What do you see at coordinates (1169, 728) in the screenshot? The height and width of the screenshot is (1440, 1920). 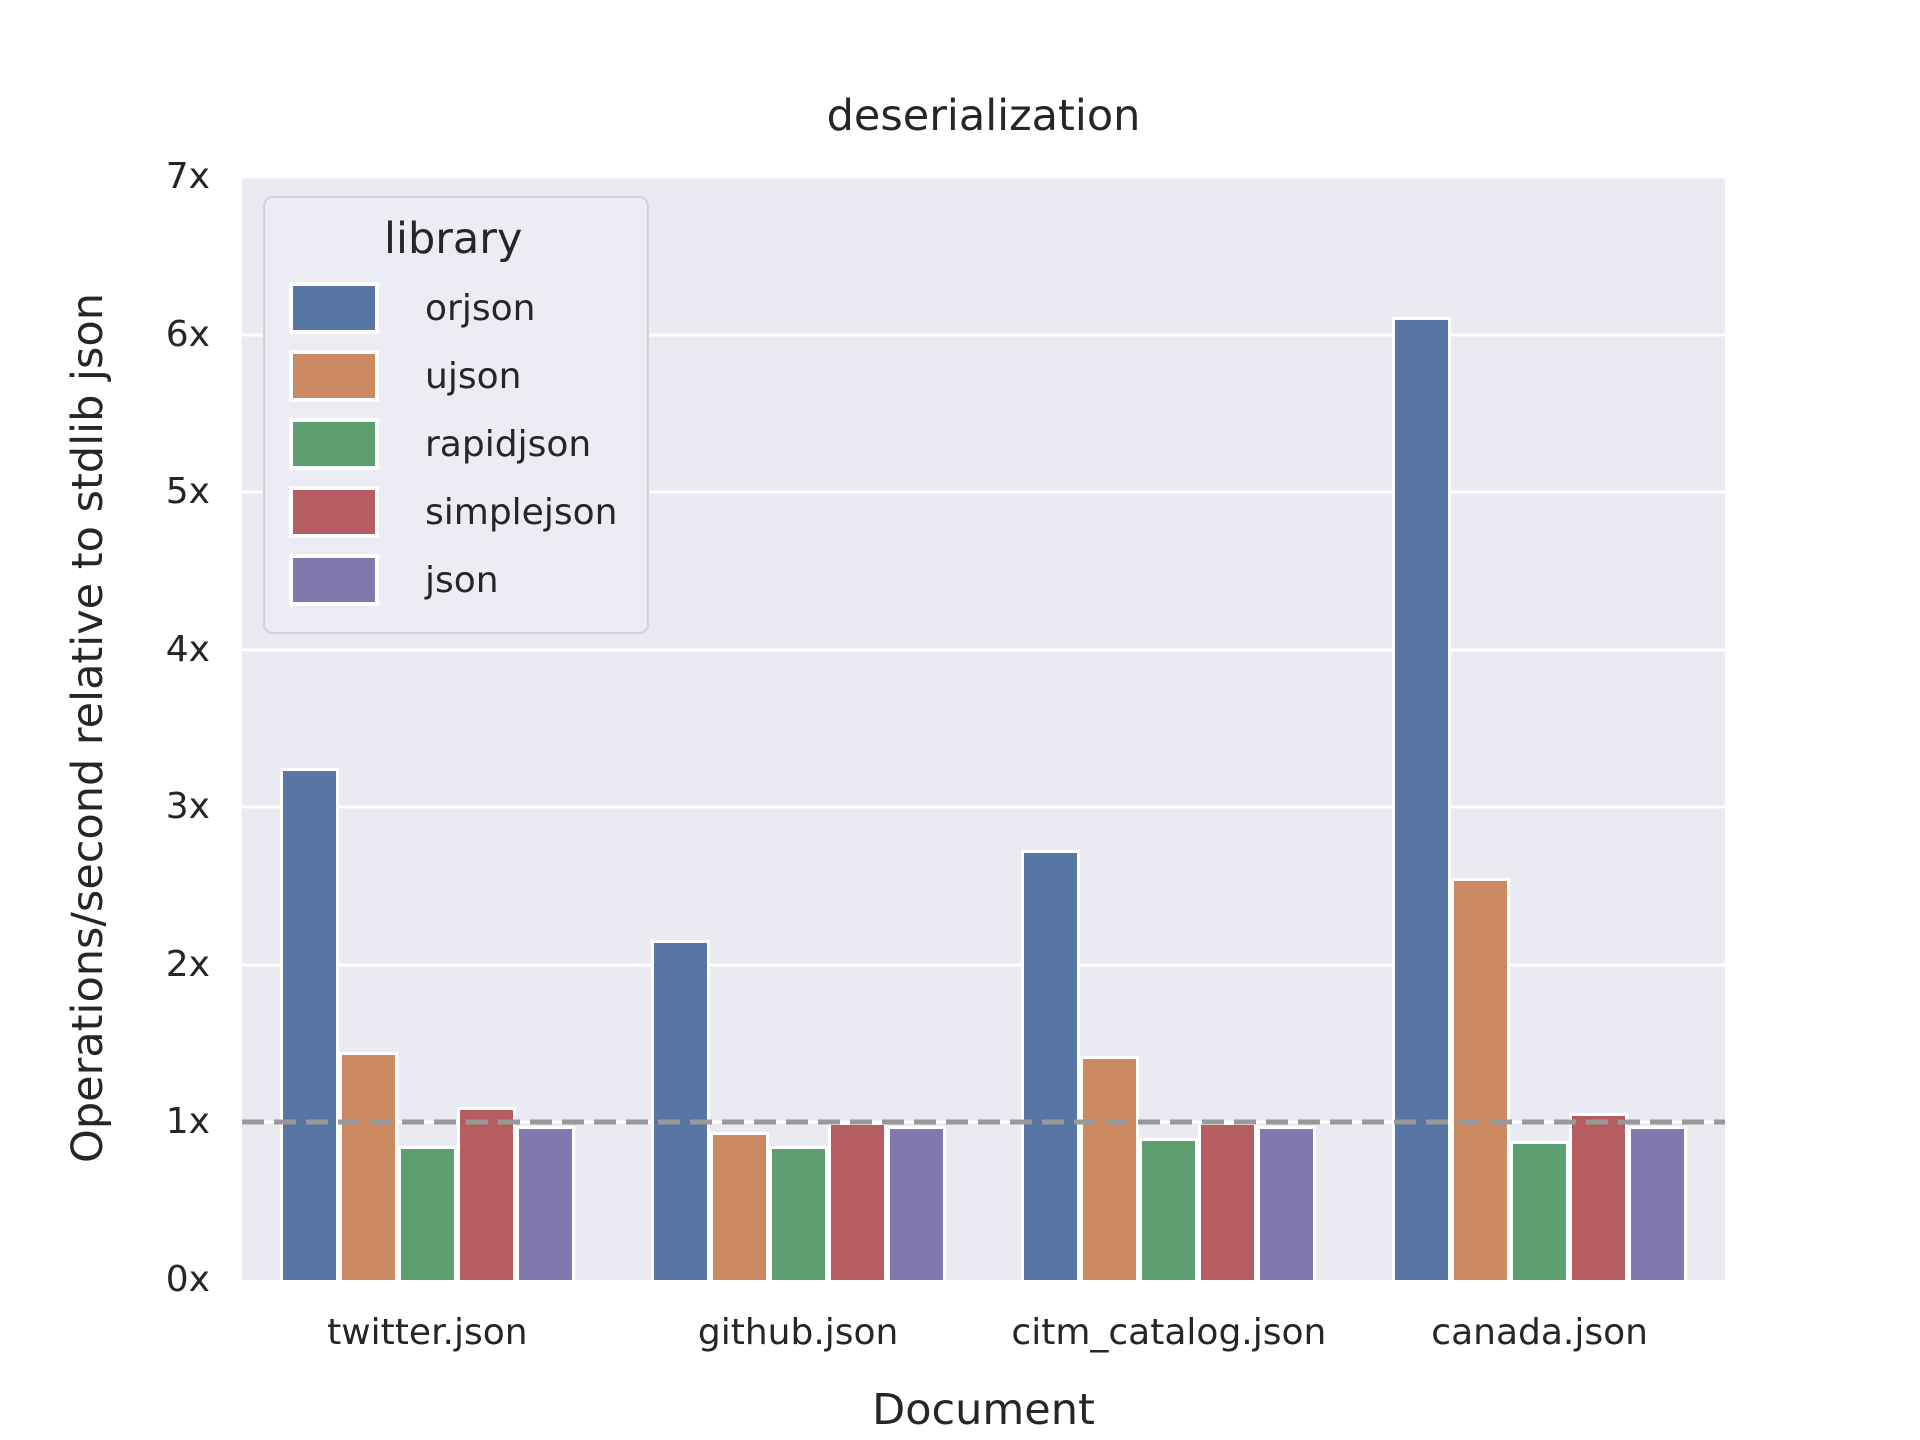 I see `bar-group-citm_catalog.json` at bounding box center [1169, 728].